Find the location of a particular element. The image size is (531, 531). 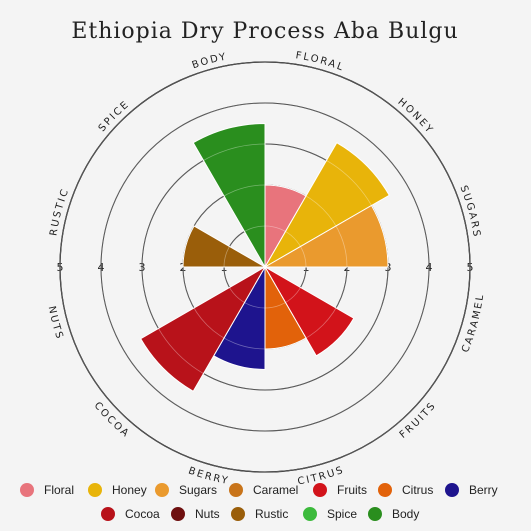

legend-item-berry: Berry is located at coordinates (471, 490).